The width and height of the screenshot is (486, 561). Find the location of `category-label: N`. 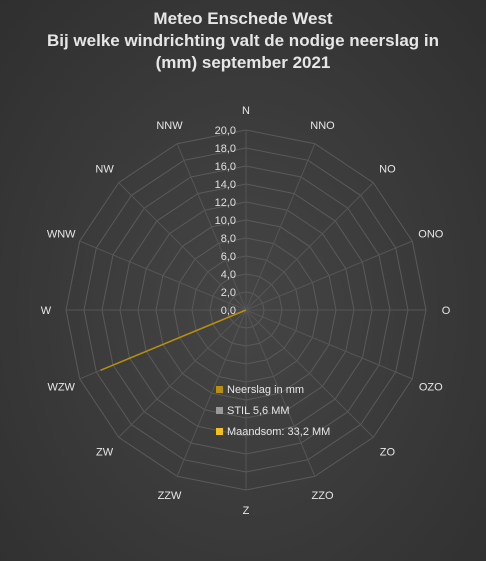

category-label: N is located at coordinates (246, 111).